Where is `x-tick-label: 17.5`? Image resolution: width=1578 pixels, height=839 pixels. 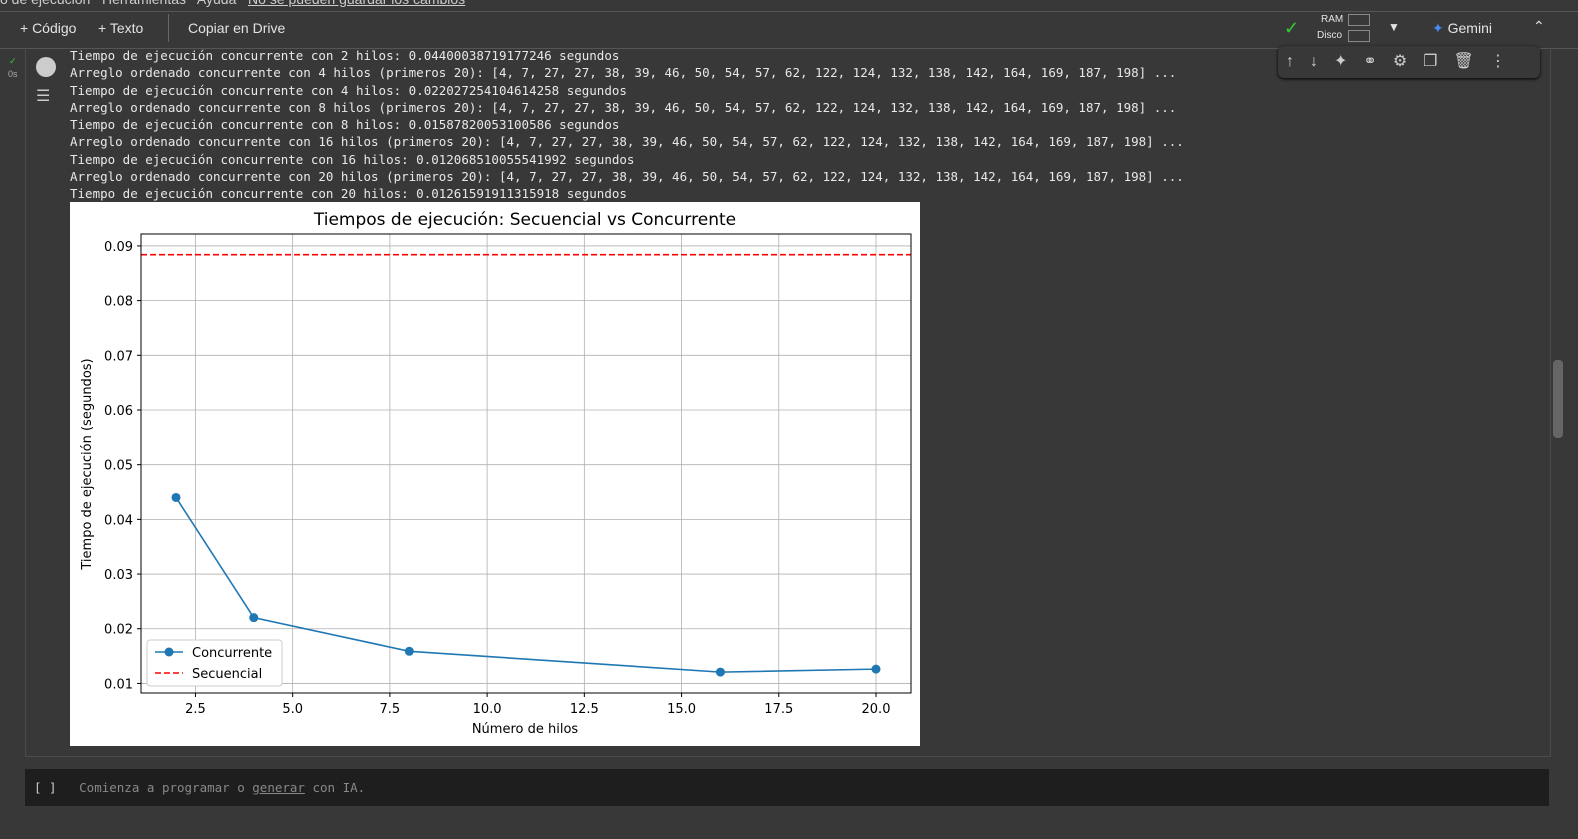
x-tick-label: 17.5 is located at coordinates (778, 709).